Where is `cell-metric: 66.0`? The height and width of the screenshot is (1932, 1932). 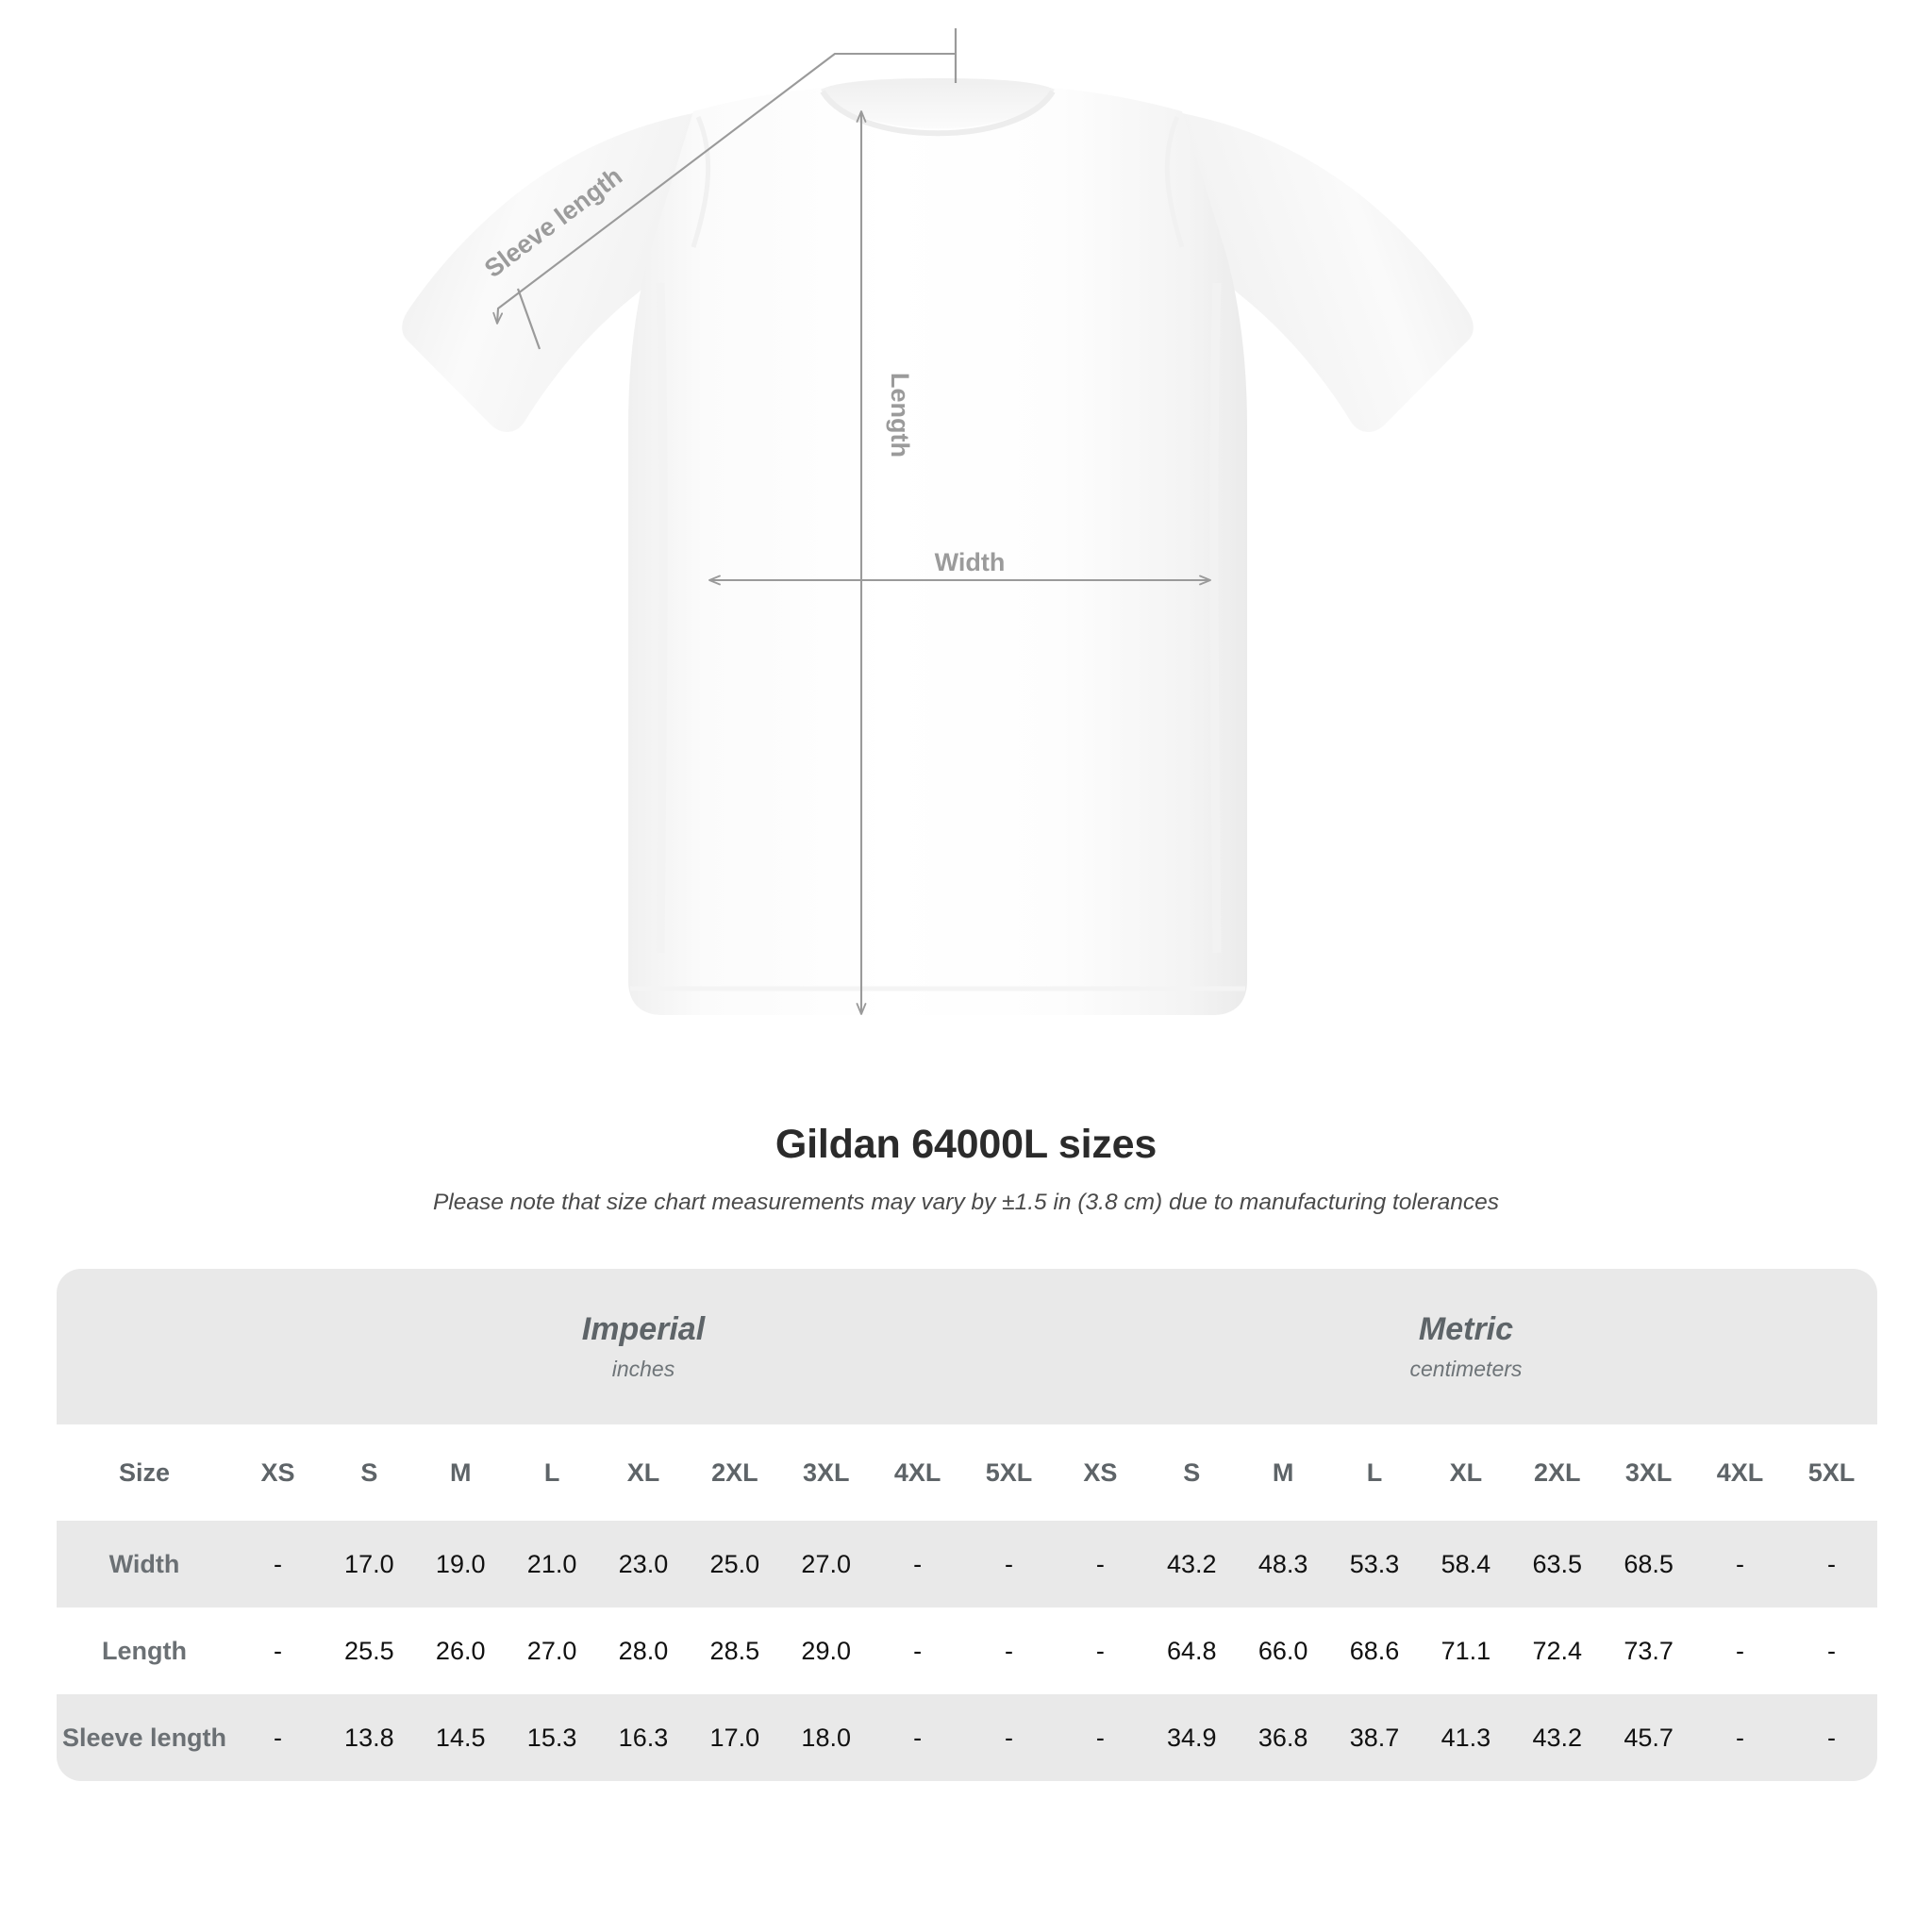
cell-metric: 66.0 is located at coordinates (1283, 1650).